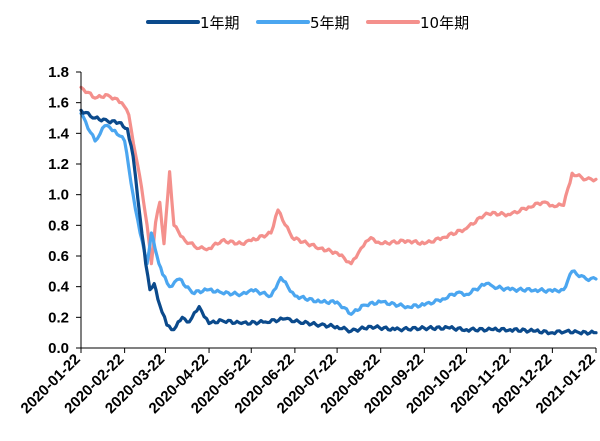  What do you see at coordinates (59, 133) in the screenshot?
I see `y-tick-label: 1.4` at bounding box center [59, 133].